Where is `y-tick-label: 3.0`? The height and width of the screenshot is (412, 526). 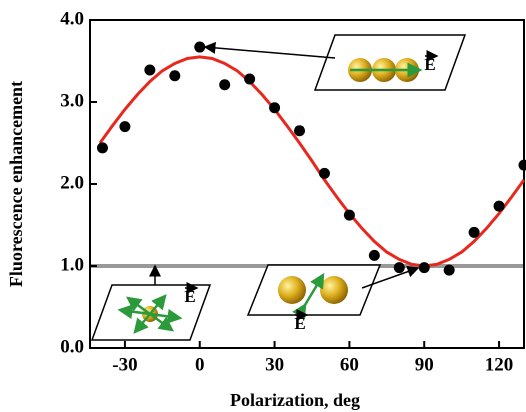
y-tick-label: 3.0 is located at coordinates (72, 100).